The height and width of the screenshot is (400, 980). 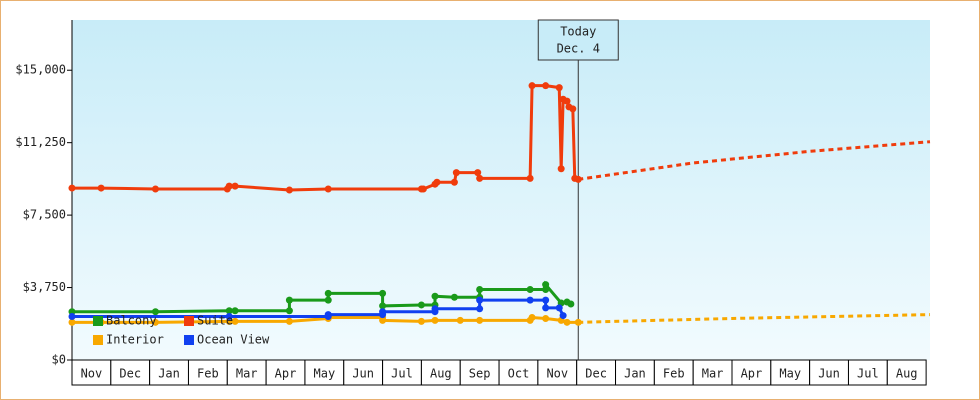 What do you see at coordinates (519, 374) in the screenshot?
I see `x-tick-label: Oct` at bounding box center [519, 374].